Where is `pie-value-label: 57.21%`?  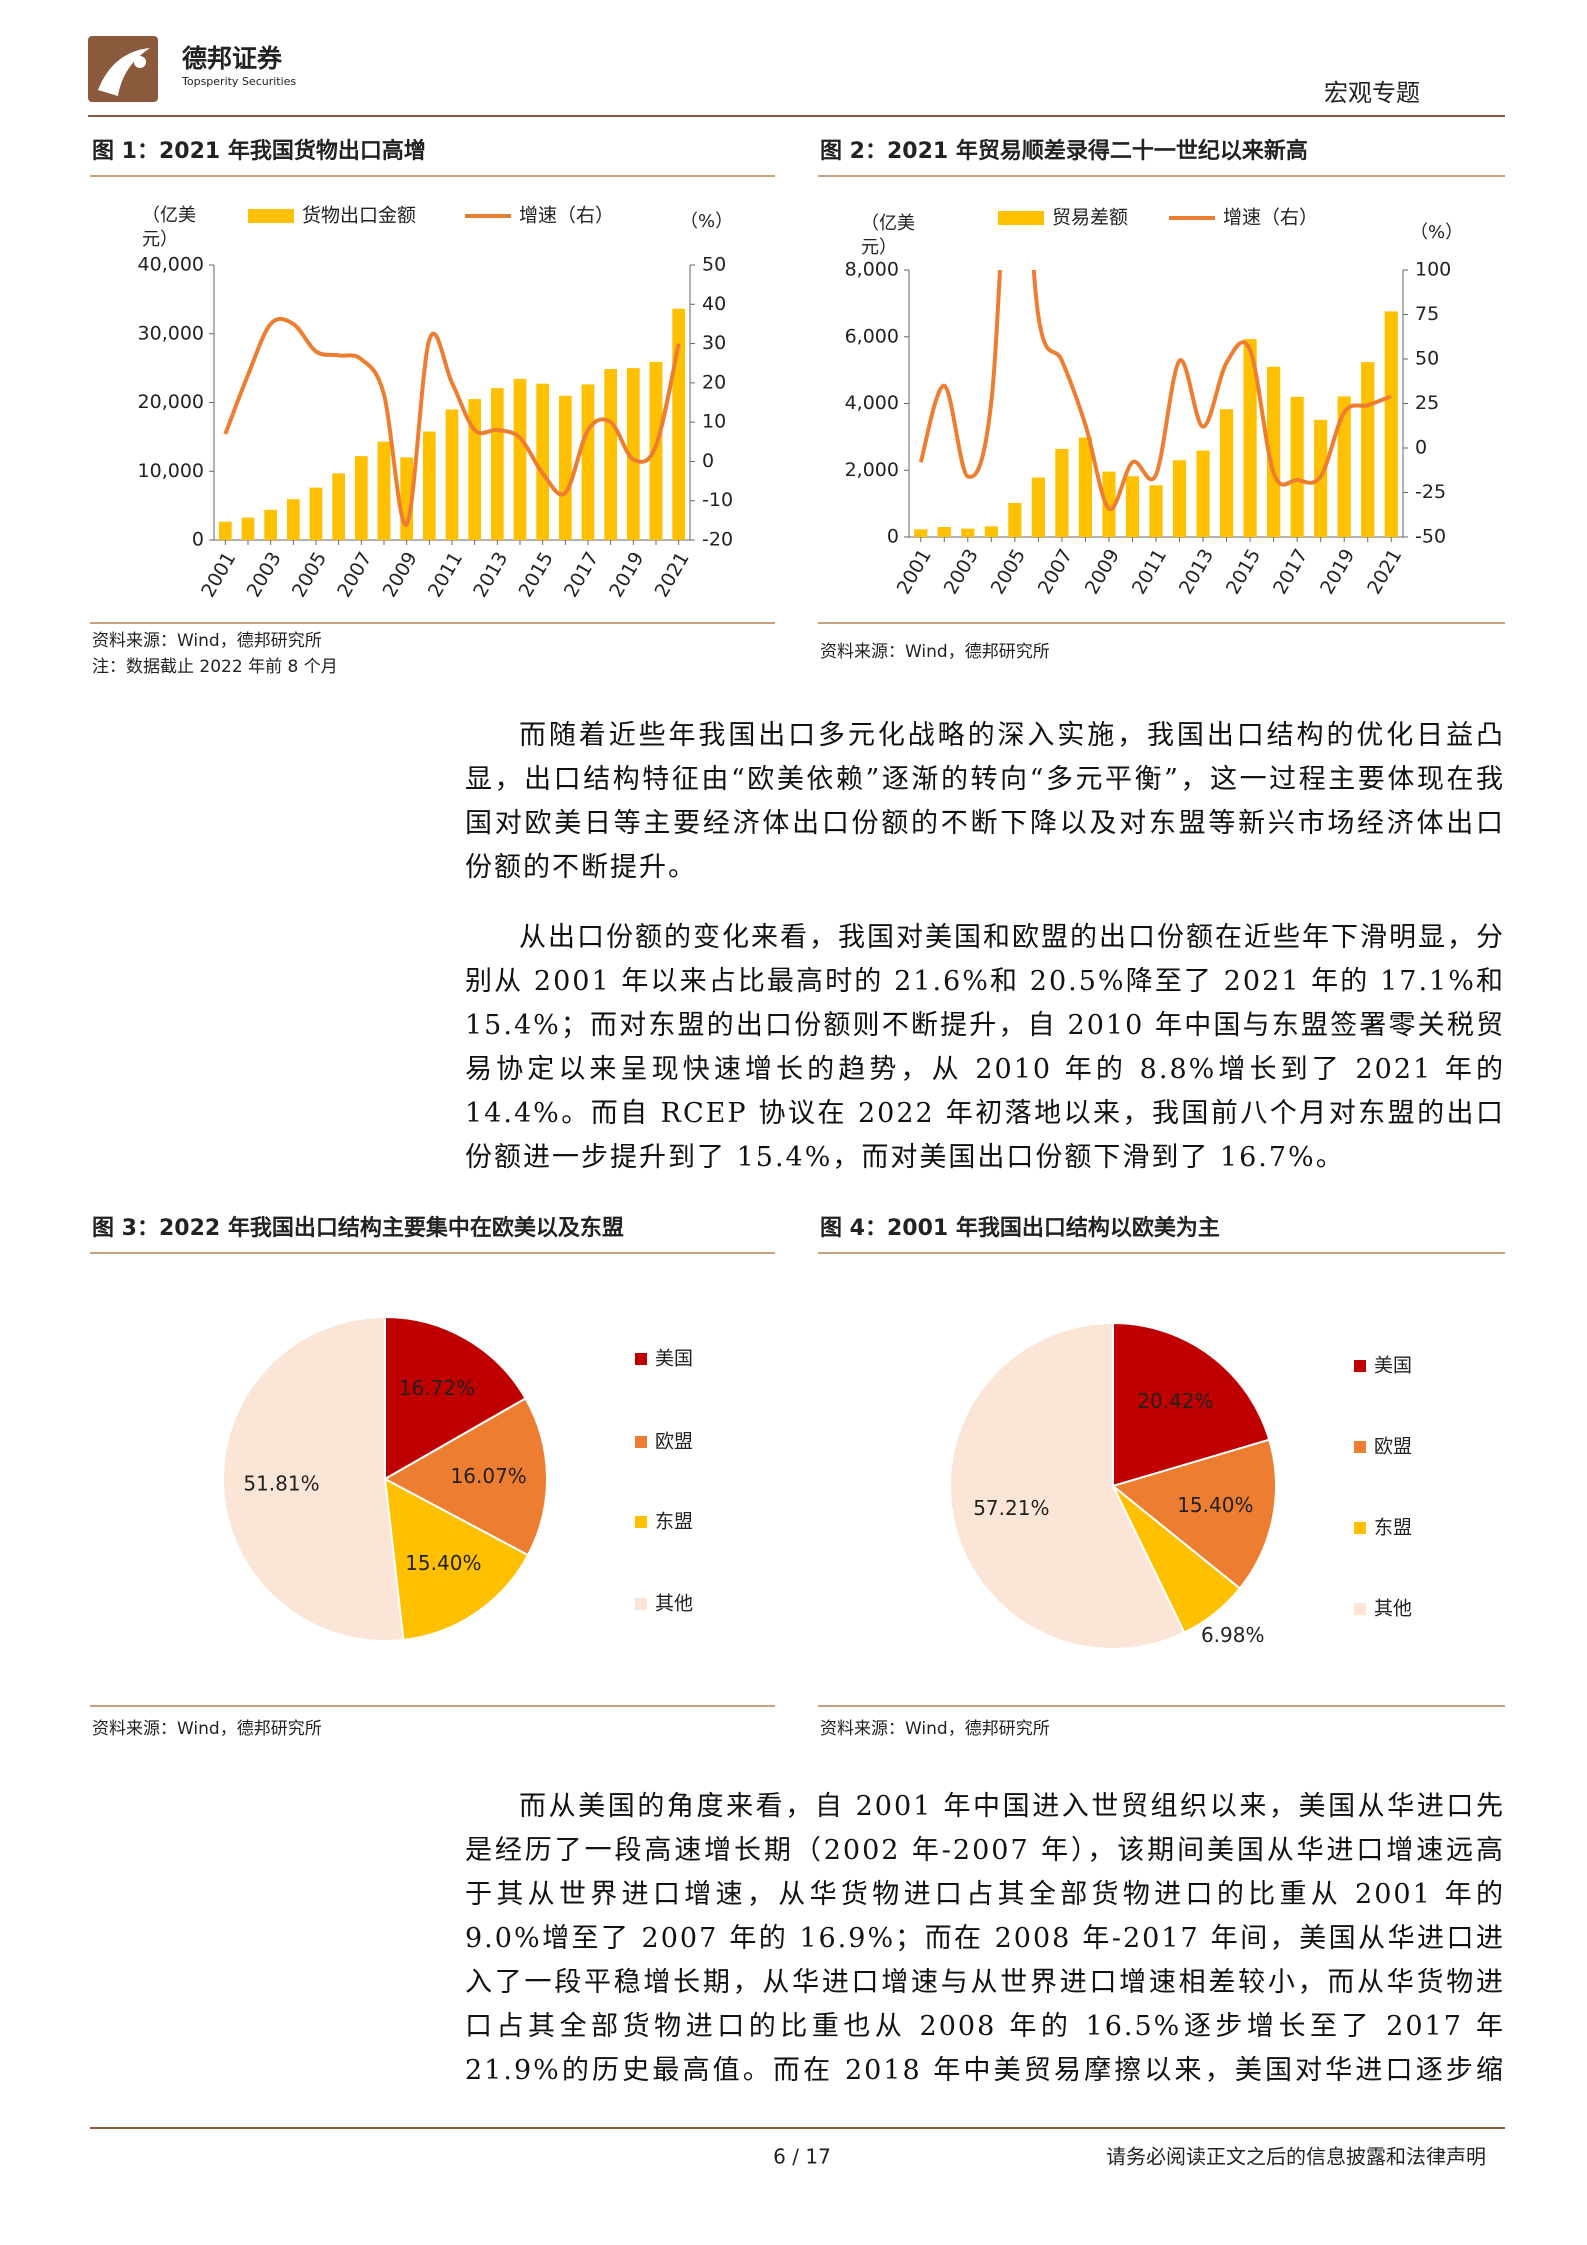
pie-value-label: 57.21% is located at coordinates (1011, 1508).